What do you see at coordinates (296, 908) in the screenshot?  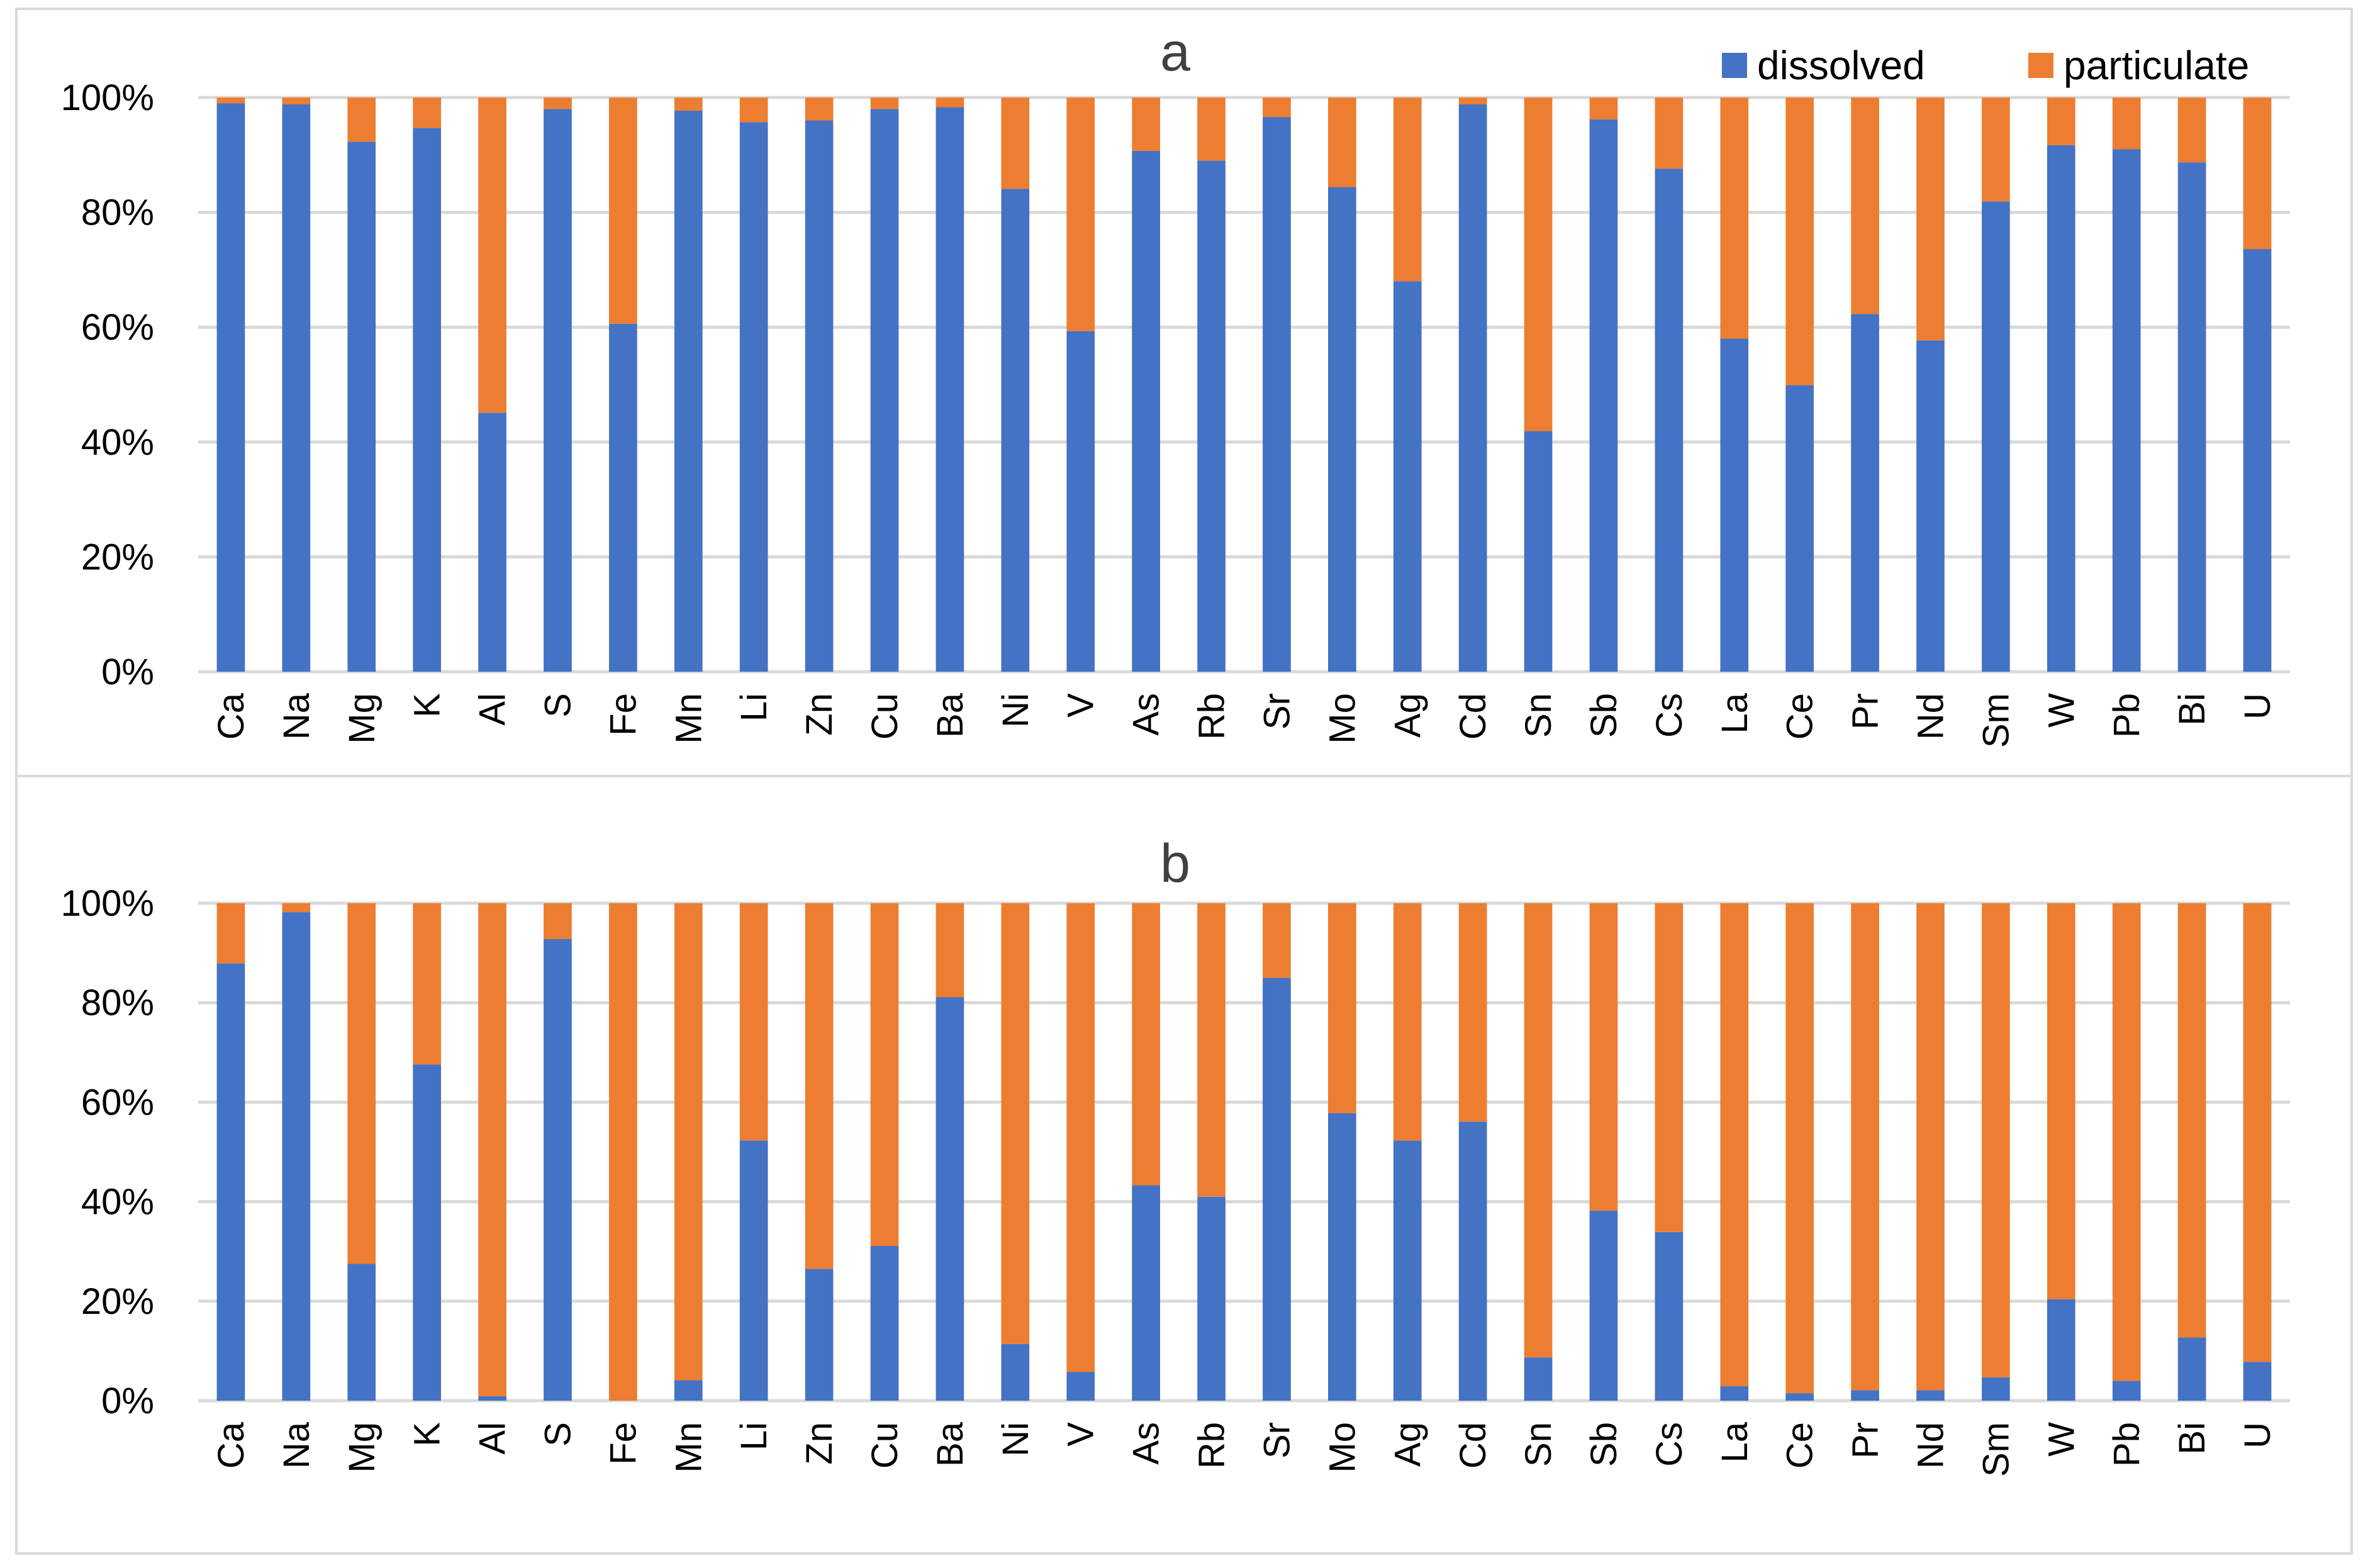 I see `bar-b-Na-particulate` at bounding box center [296, 908].